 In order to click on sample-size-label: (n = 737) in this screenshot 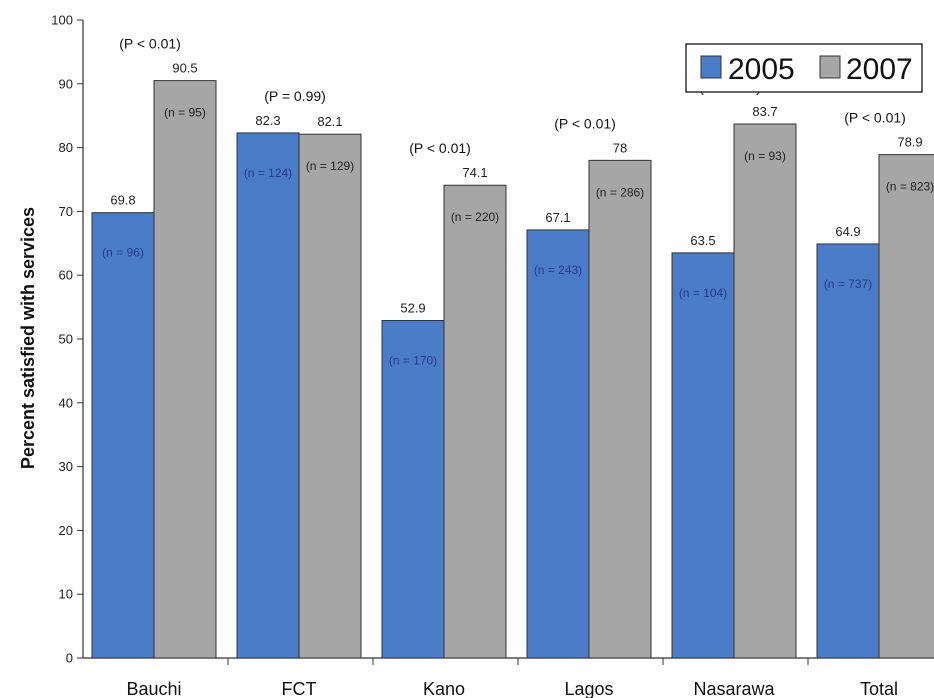, I will do `click(848, 284)`.